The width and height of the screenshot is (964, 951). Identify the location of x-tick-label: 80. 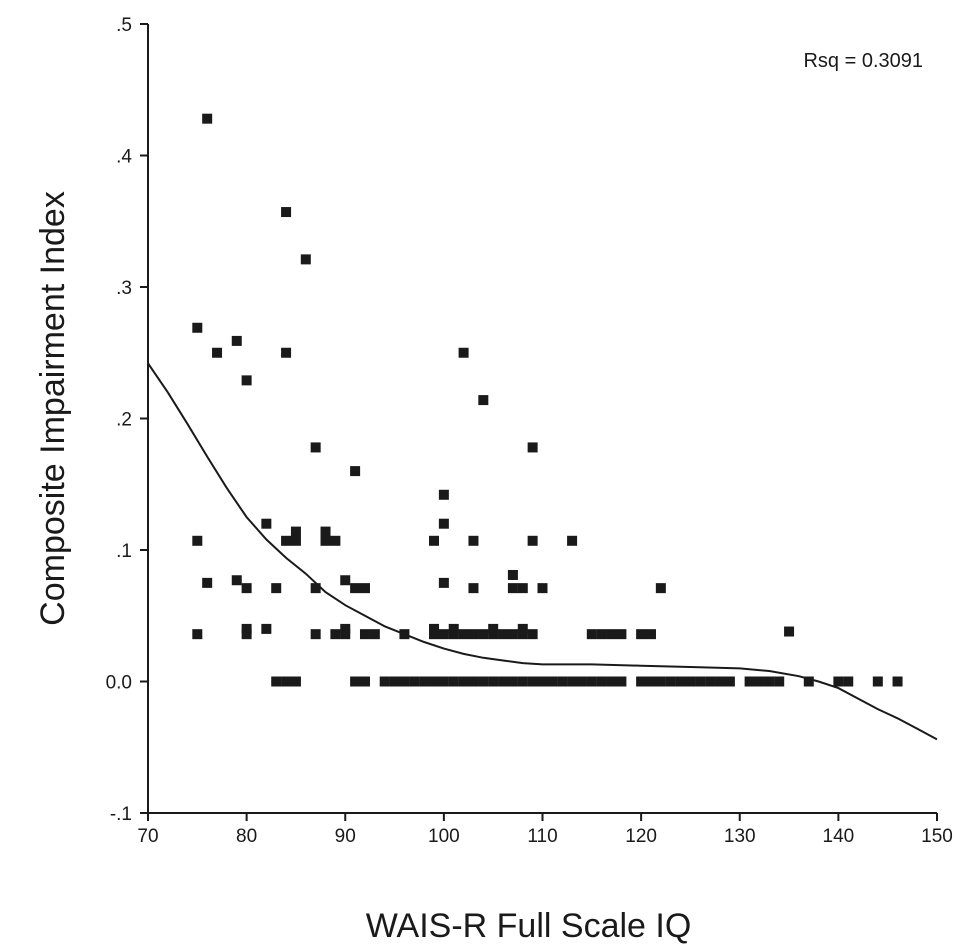
(246, 836).